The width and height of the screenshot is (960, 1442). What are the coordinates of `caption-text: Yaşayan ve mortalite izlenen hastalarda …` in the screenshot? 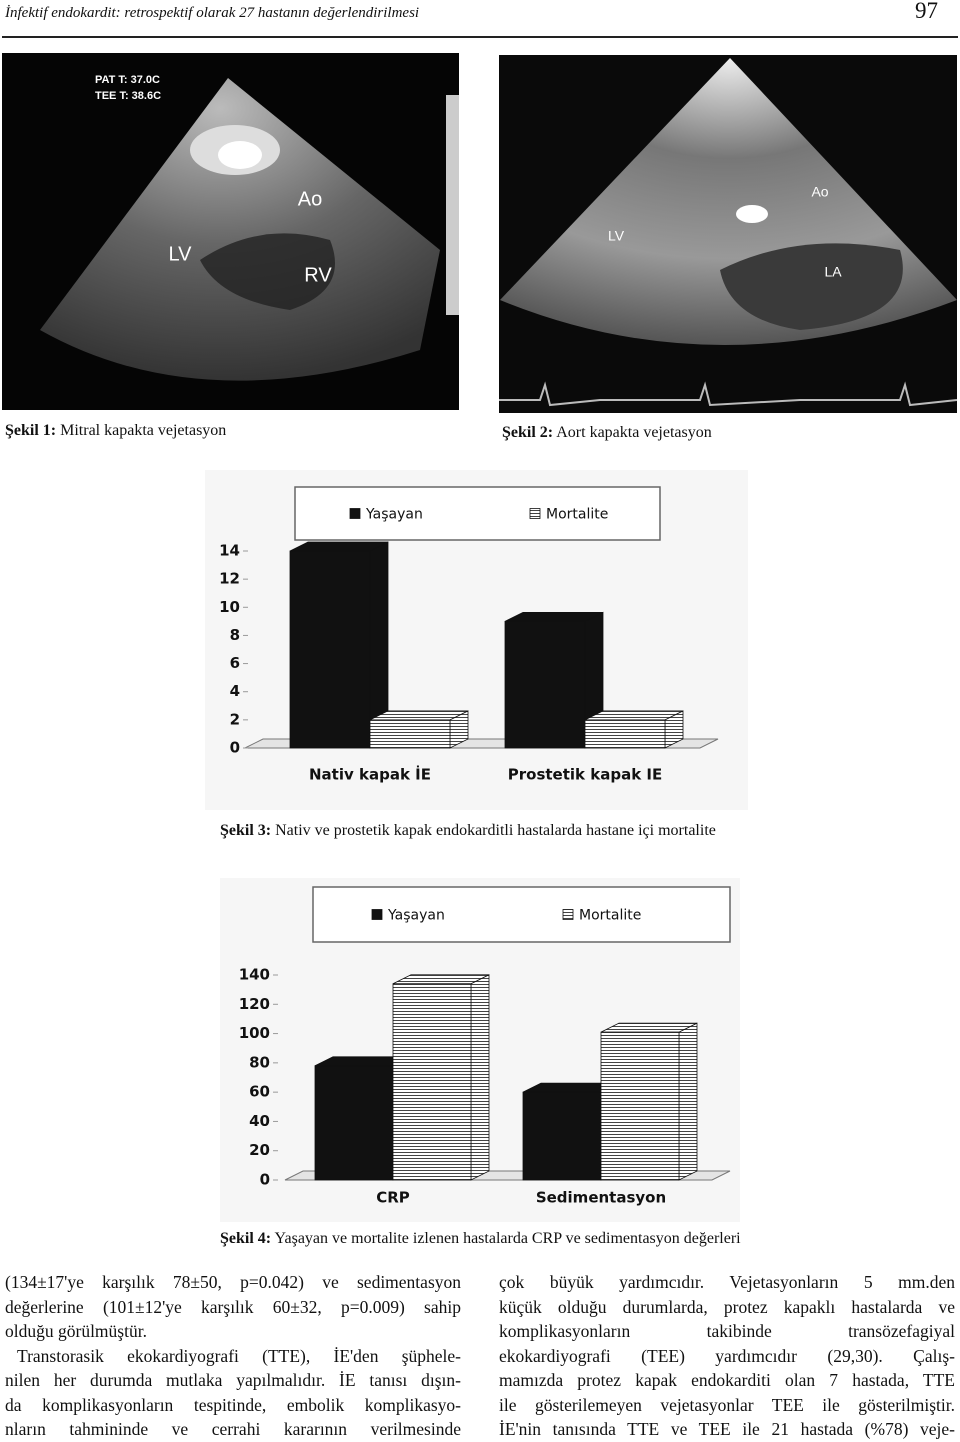 It's located at (507, 1238).